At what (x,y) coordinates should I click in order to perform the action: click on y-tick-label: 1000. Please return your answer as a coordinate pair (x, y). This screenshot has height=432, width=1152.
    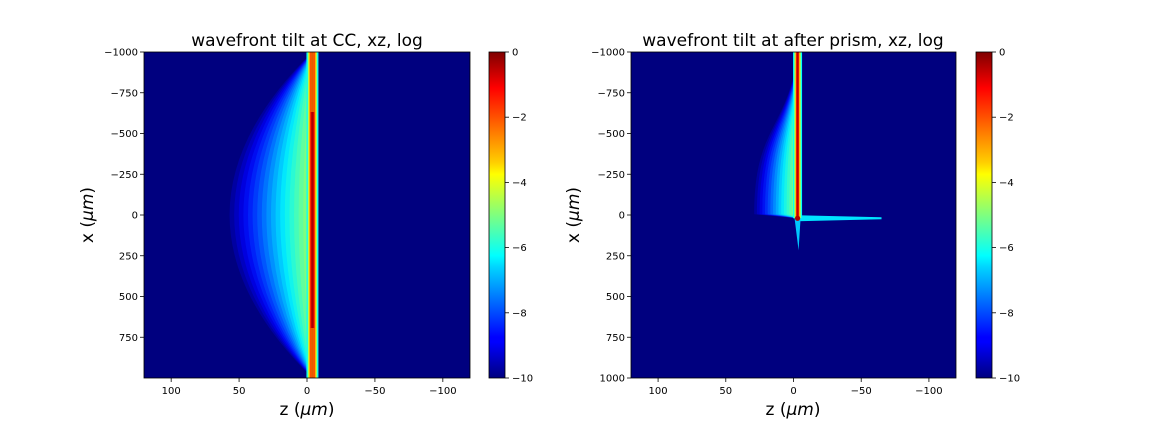
    Looking at the image, I should click on (612, 379).